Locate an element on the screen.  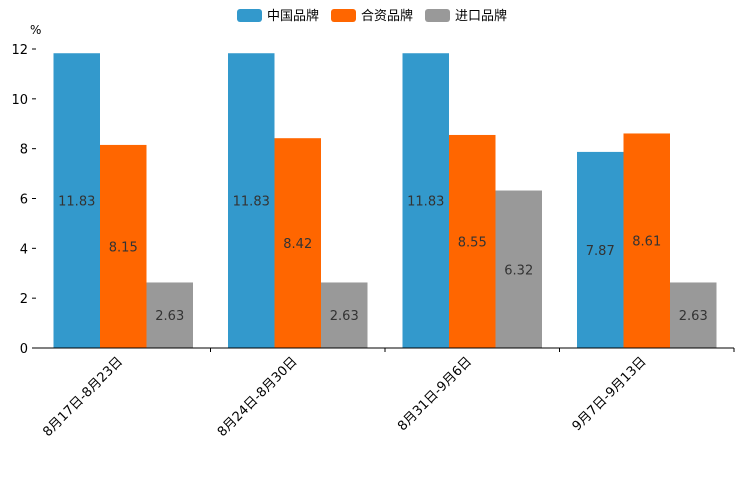
data-label: 7.87 is located at coordinates (600, 251).